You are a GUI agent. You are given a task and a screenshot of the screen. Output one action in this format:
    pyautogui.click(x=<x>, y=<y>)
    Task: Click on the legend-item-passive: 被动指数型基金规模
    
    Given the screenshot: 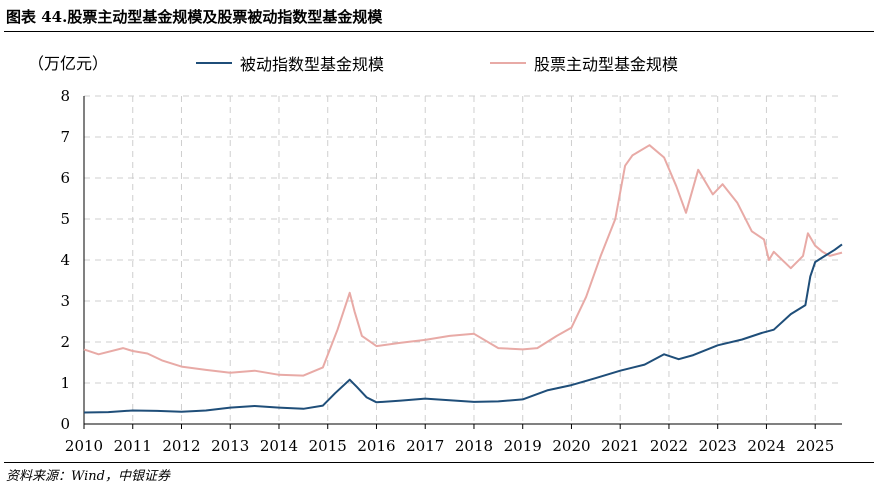 What is the action you would take?
    pyautogui.click(x=290, y=63)
    